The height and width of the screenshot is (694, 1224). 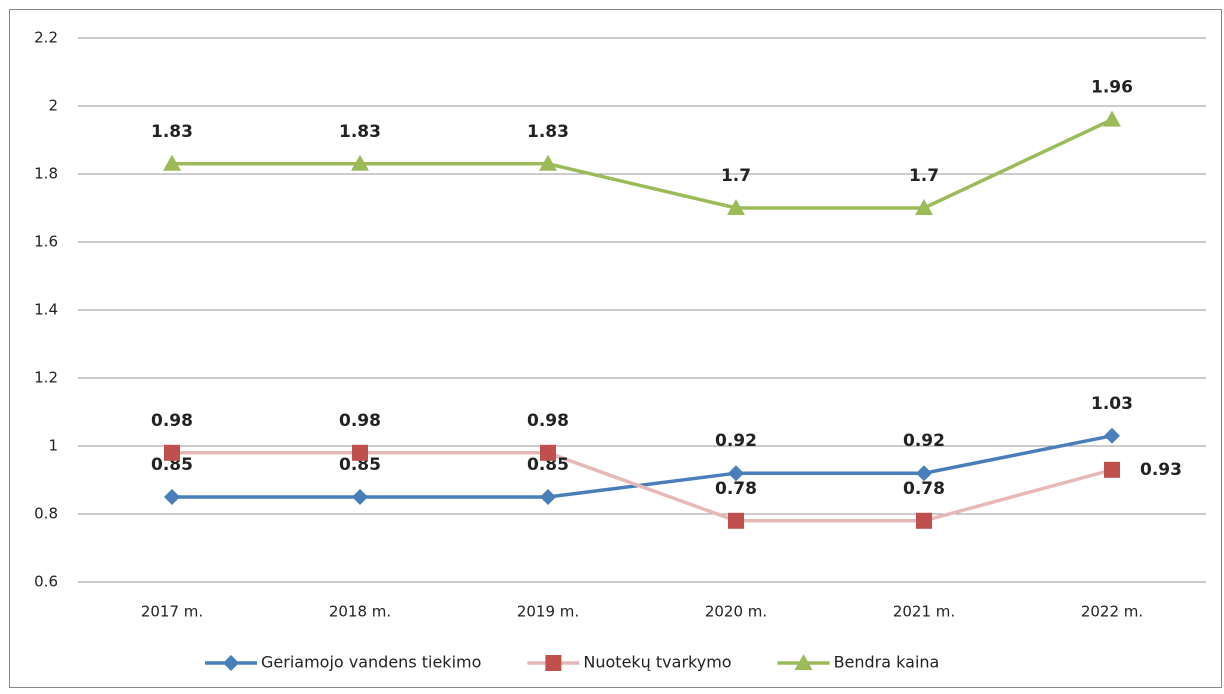 I want to click on x-tick-label: 2019 m., so click(x=548, y=612).